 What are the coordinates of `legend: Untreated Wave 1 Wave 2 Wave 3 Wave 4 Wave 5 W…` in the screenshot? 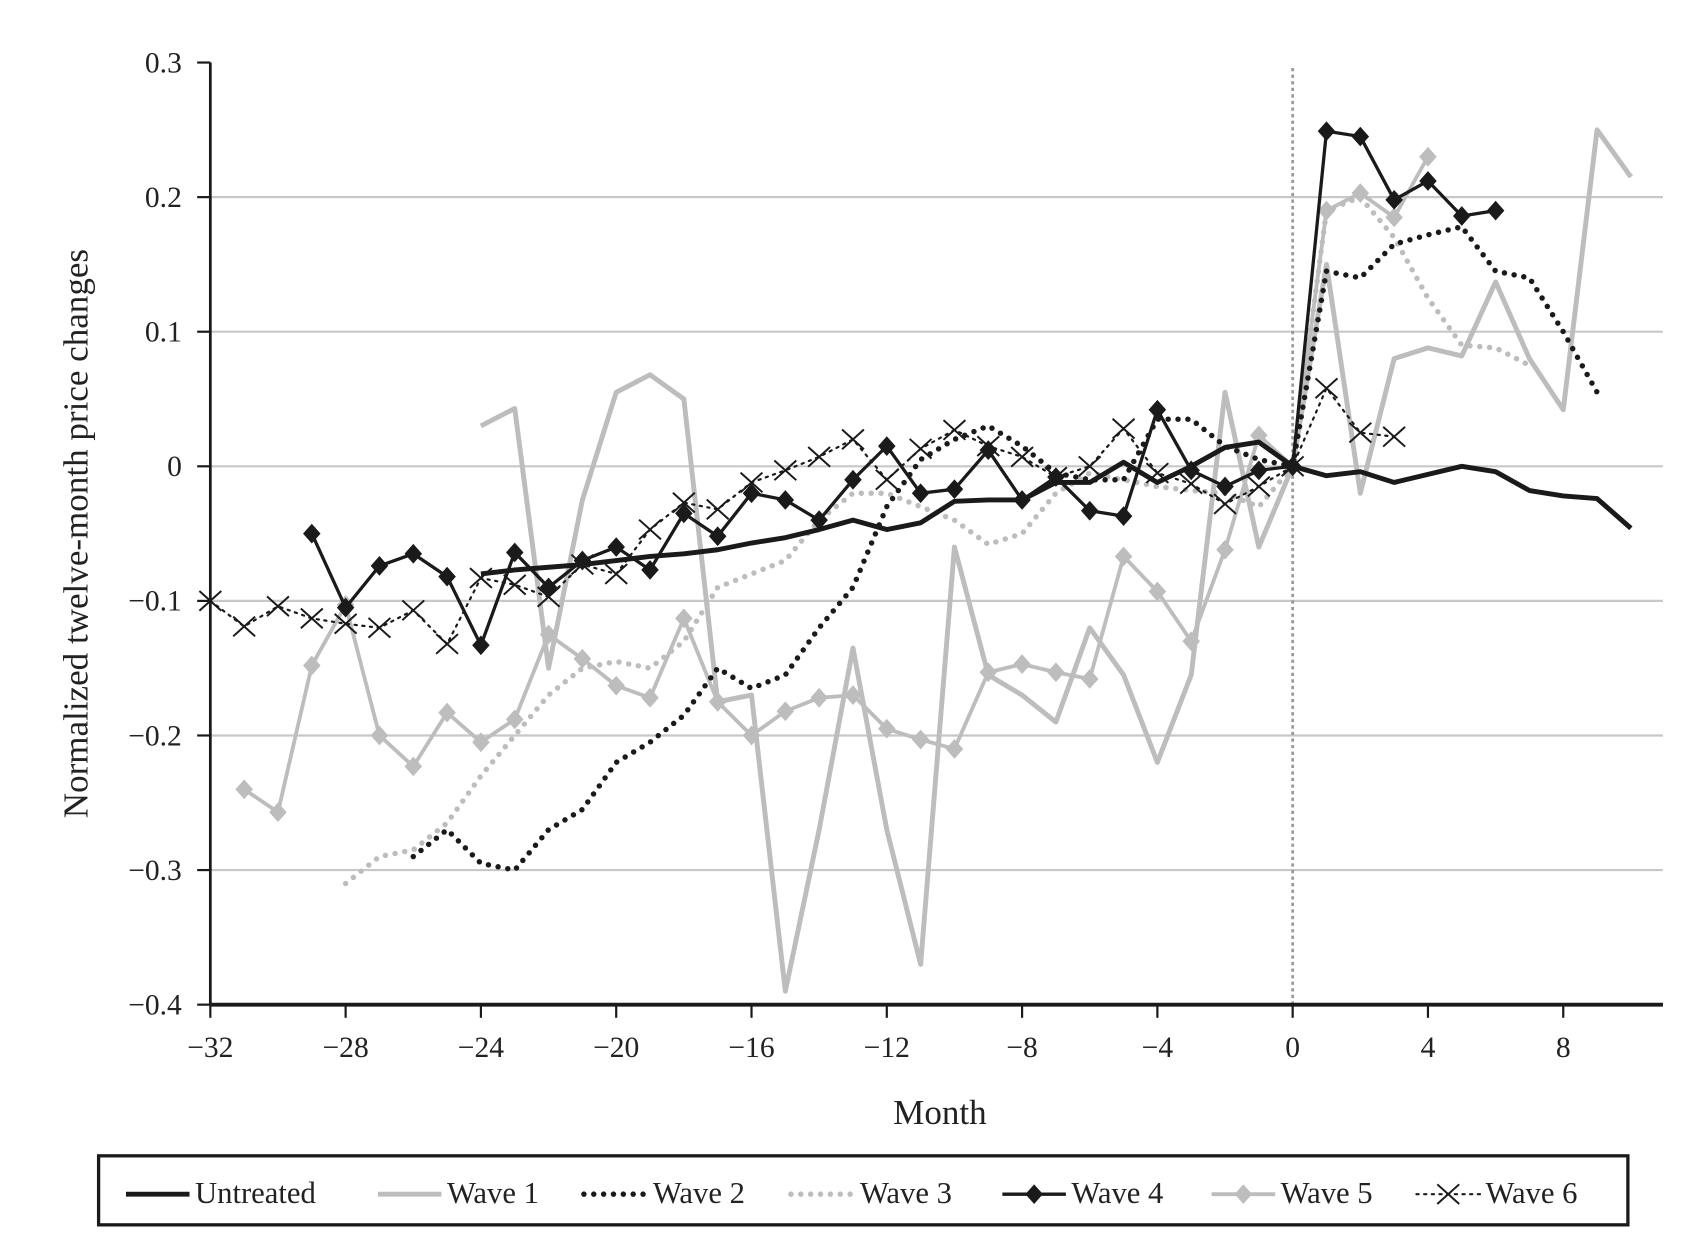 It's located at (863, 1190).